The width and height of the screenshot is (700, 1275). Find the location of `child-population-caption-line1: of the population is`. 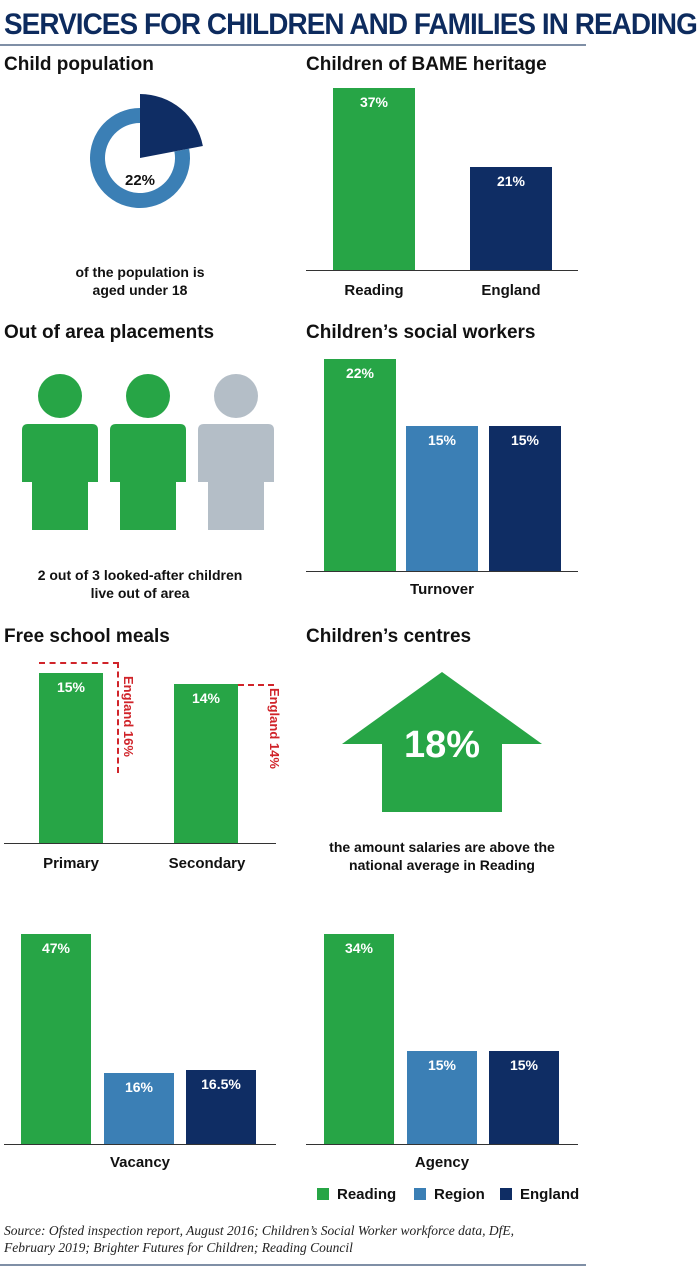

child-population-caption-line1: of the population is is located at coordinates (140, 272).